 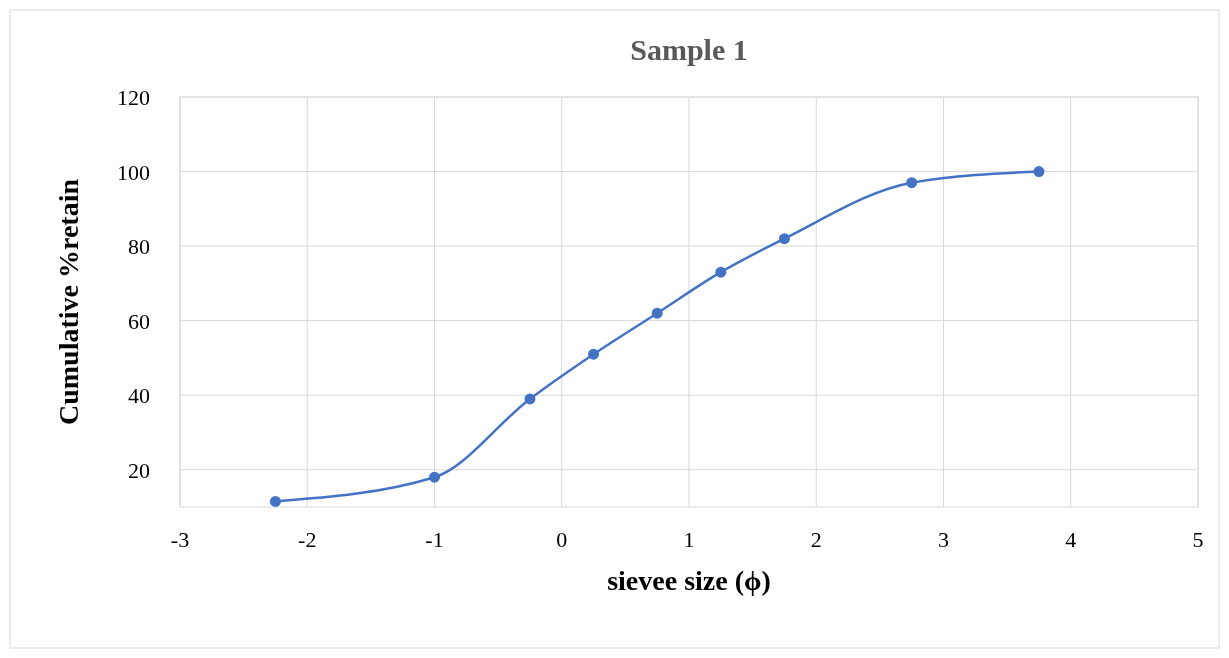 What do you see at coordinates (180, 539) in the screenshot?
I see `x-tick-label: -3` at bounding box center [180, 539].